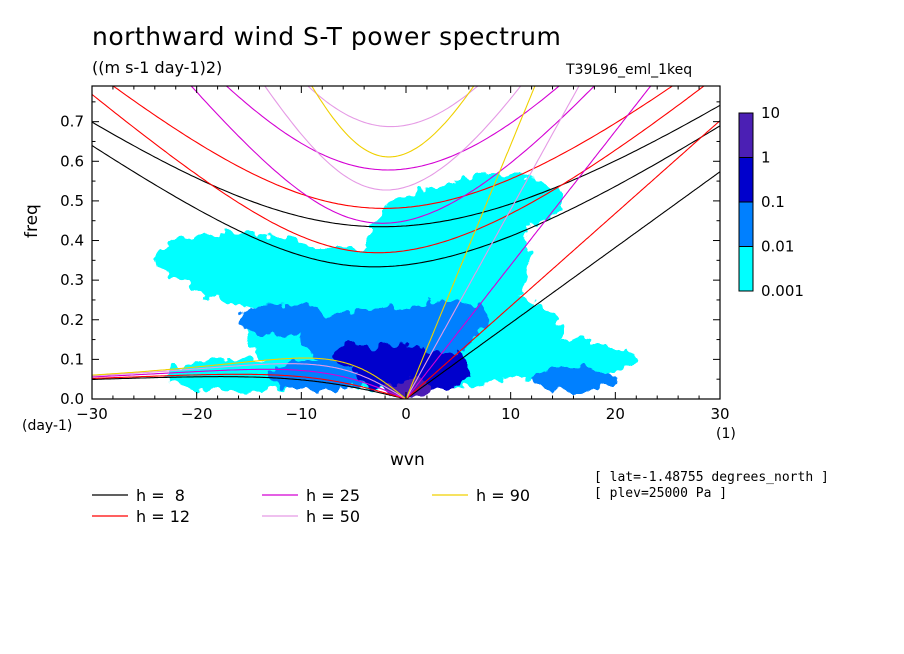  Describe the element at coordinates (629, 70) in the screenshot. I see `experiment-label: T39L96_eml_1keq` at that location.